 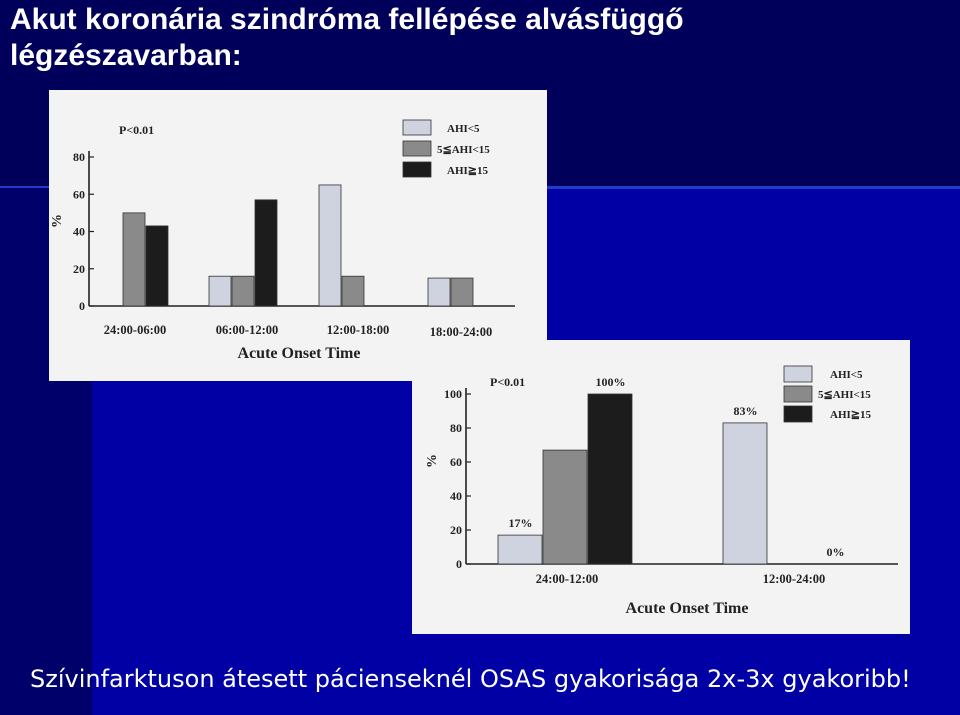 I want to click on slide-title-line-2: légzészavarban:, so click(x=126, y=55).